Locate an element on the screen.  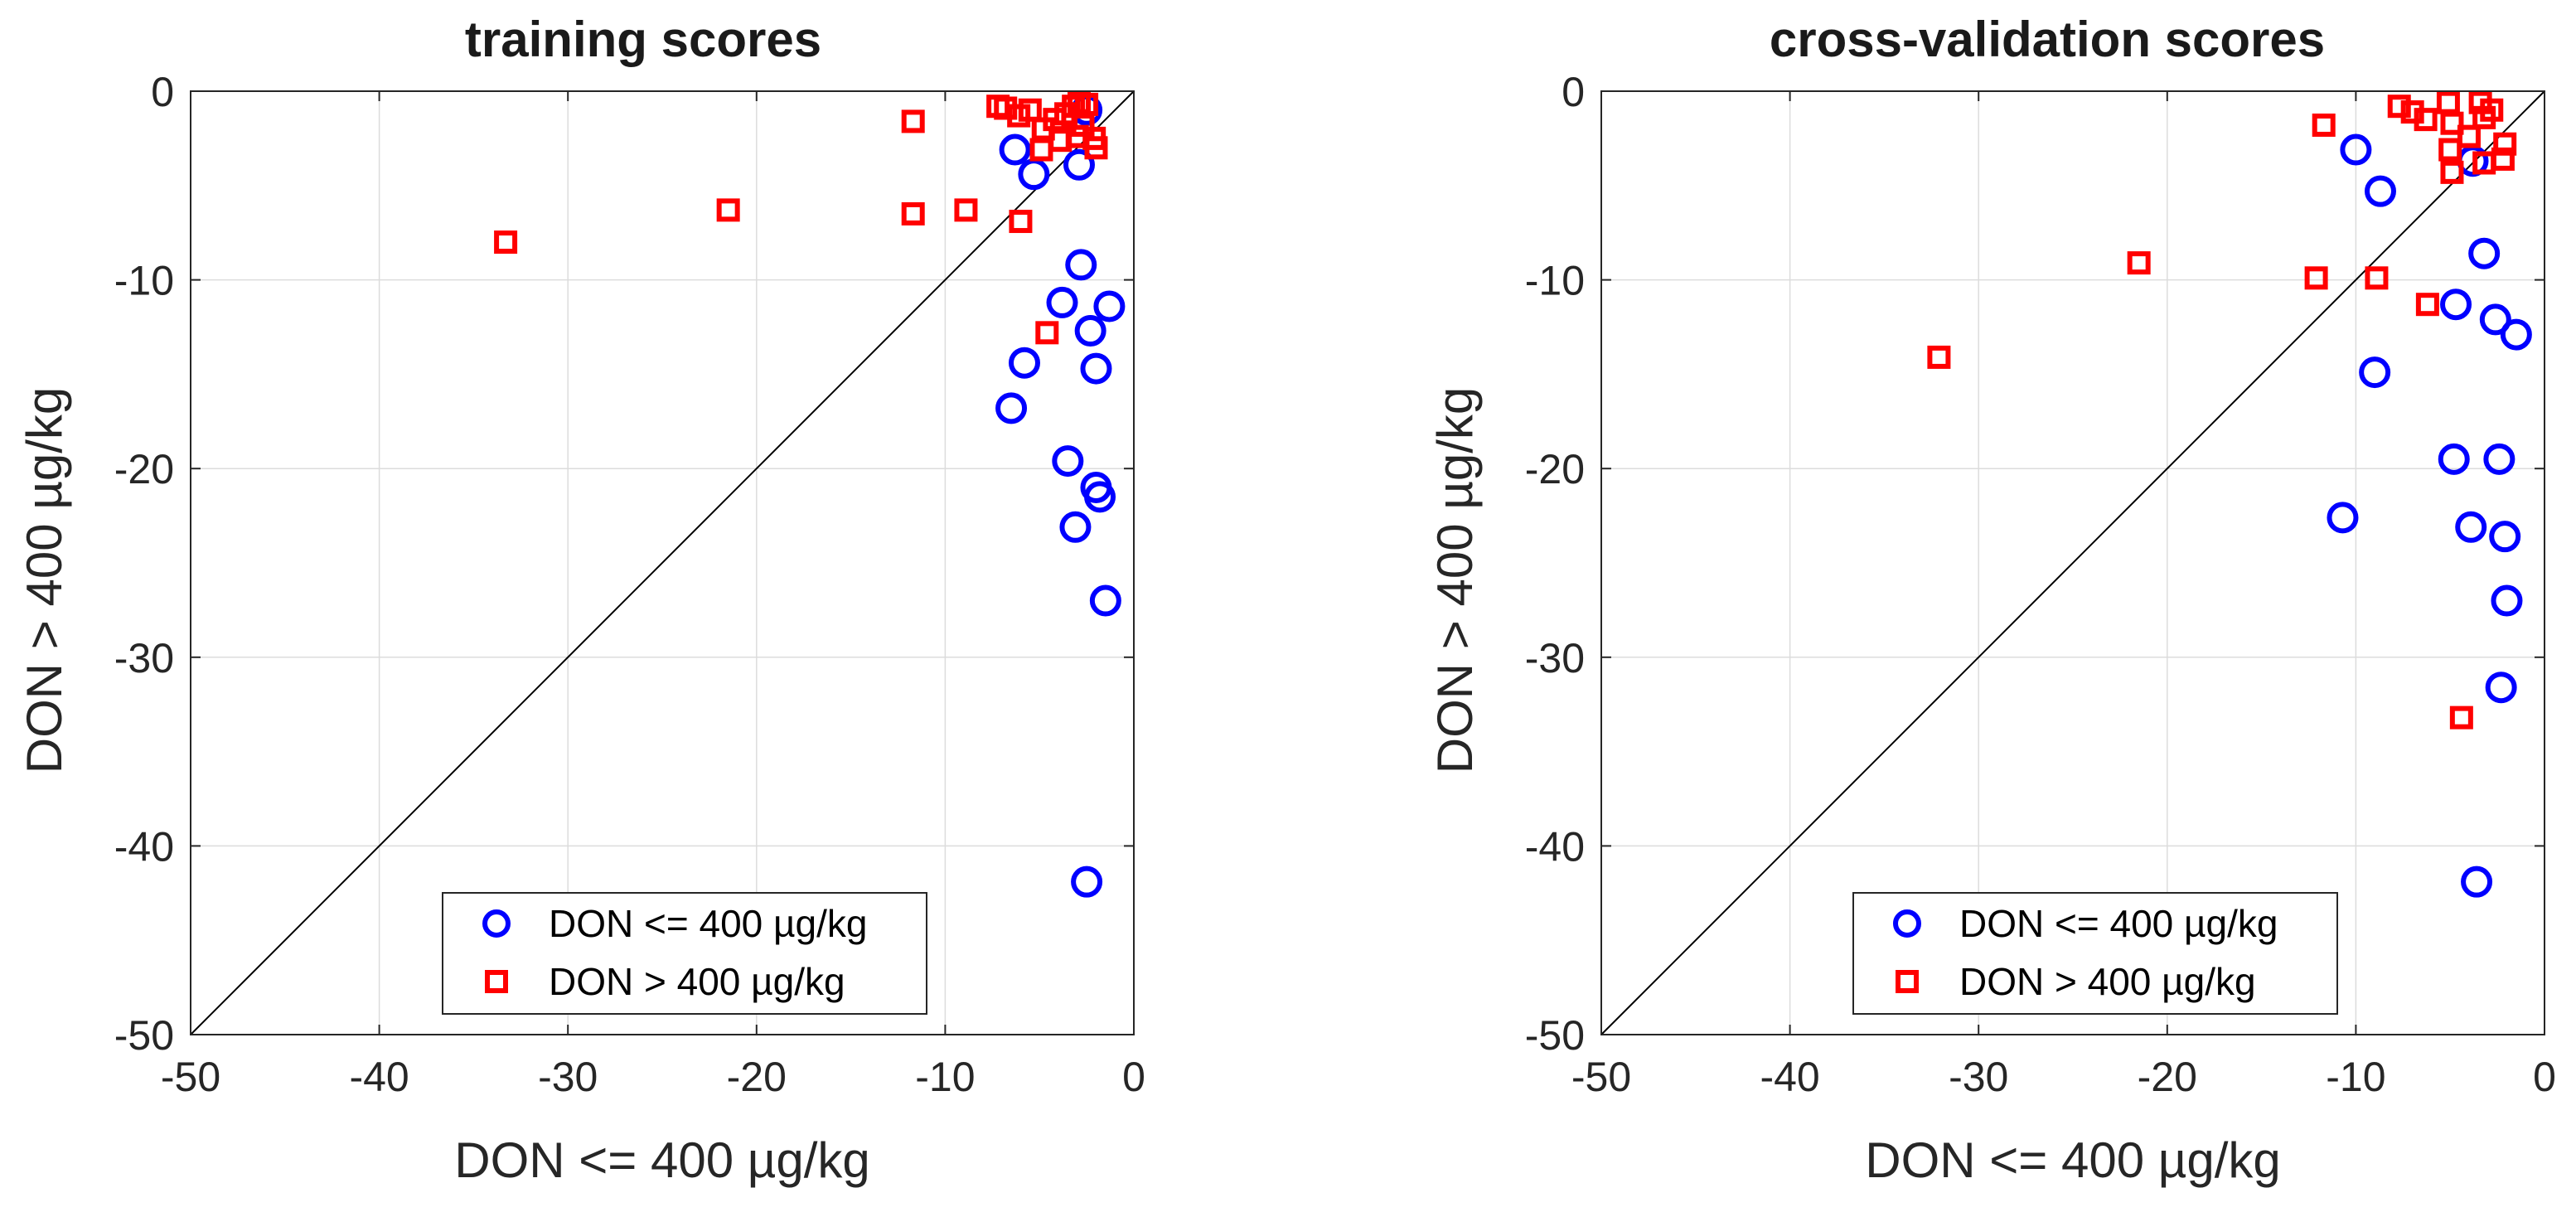
legend-box is located at coordinates (2095, 953).